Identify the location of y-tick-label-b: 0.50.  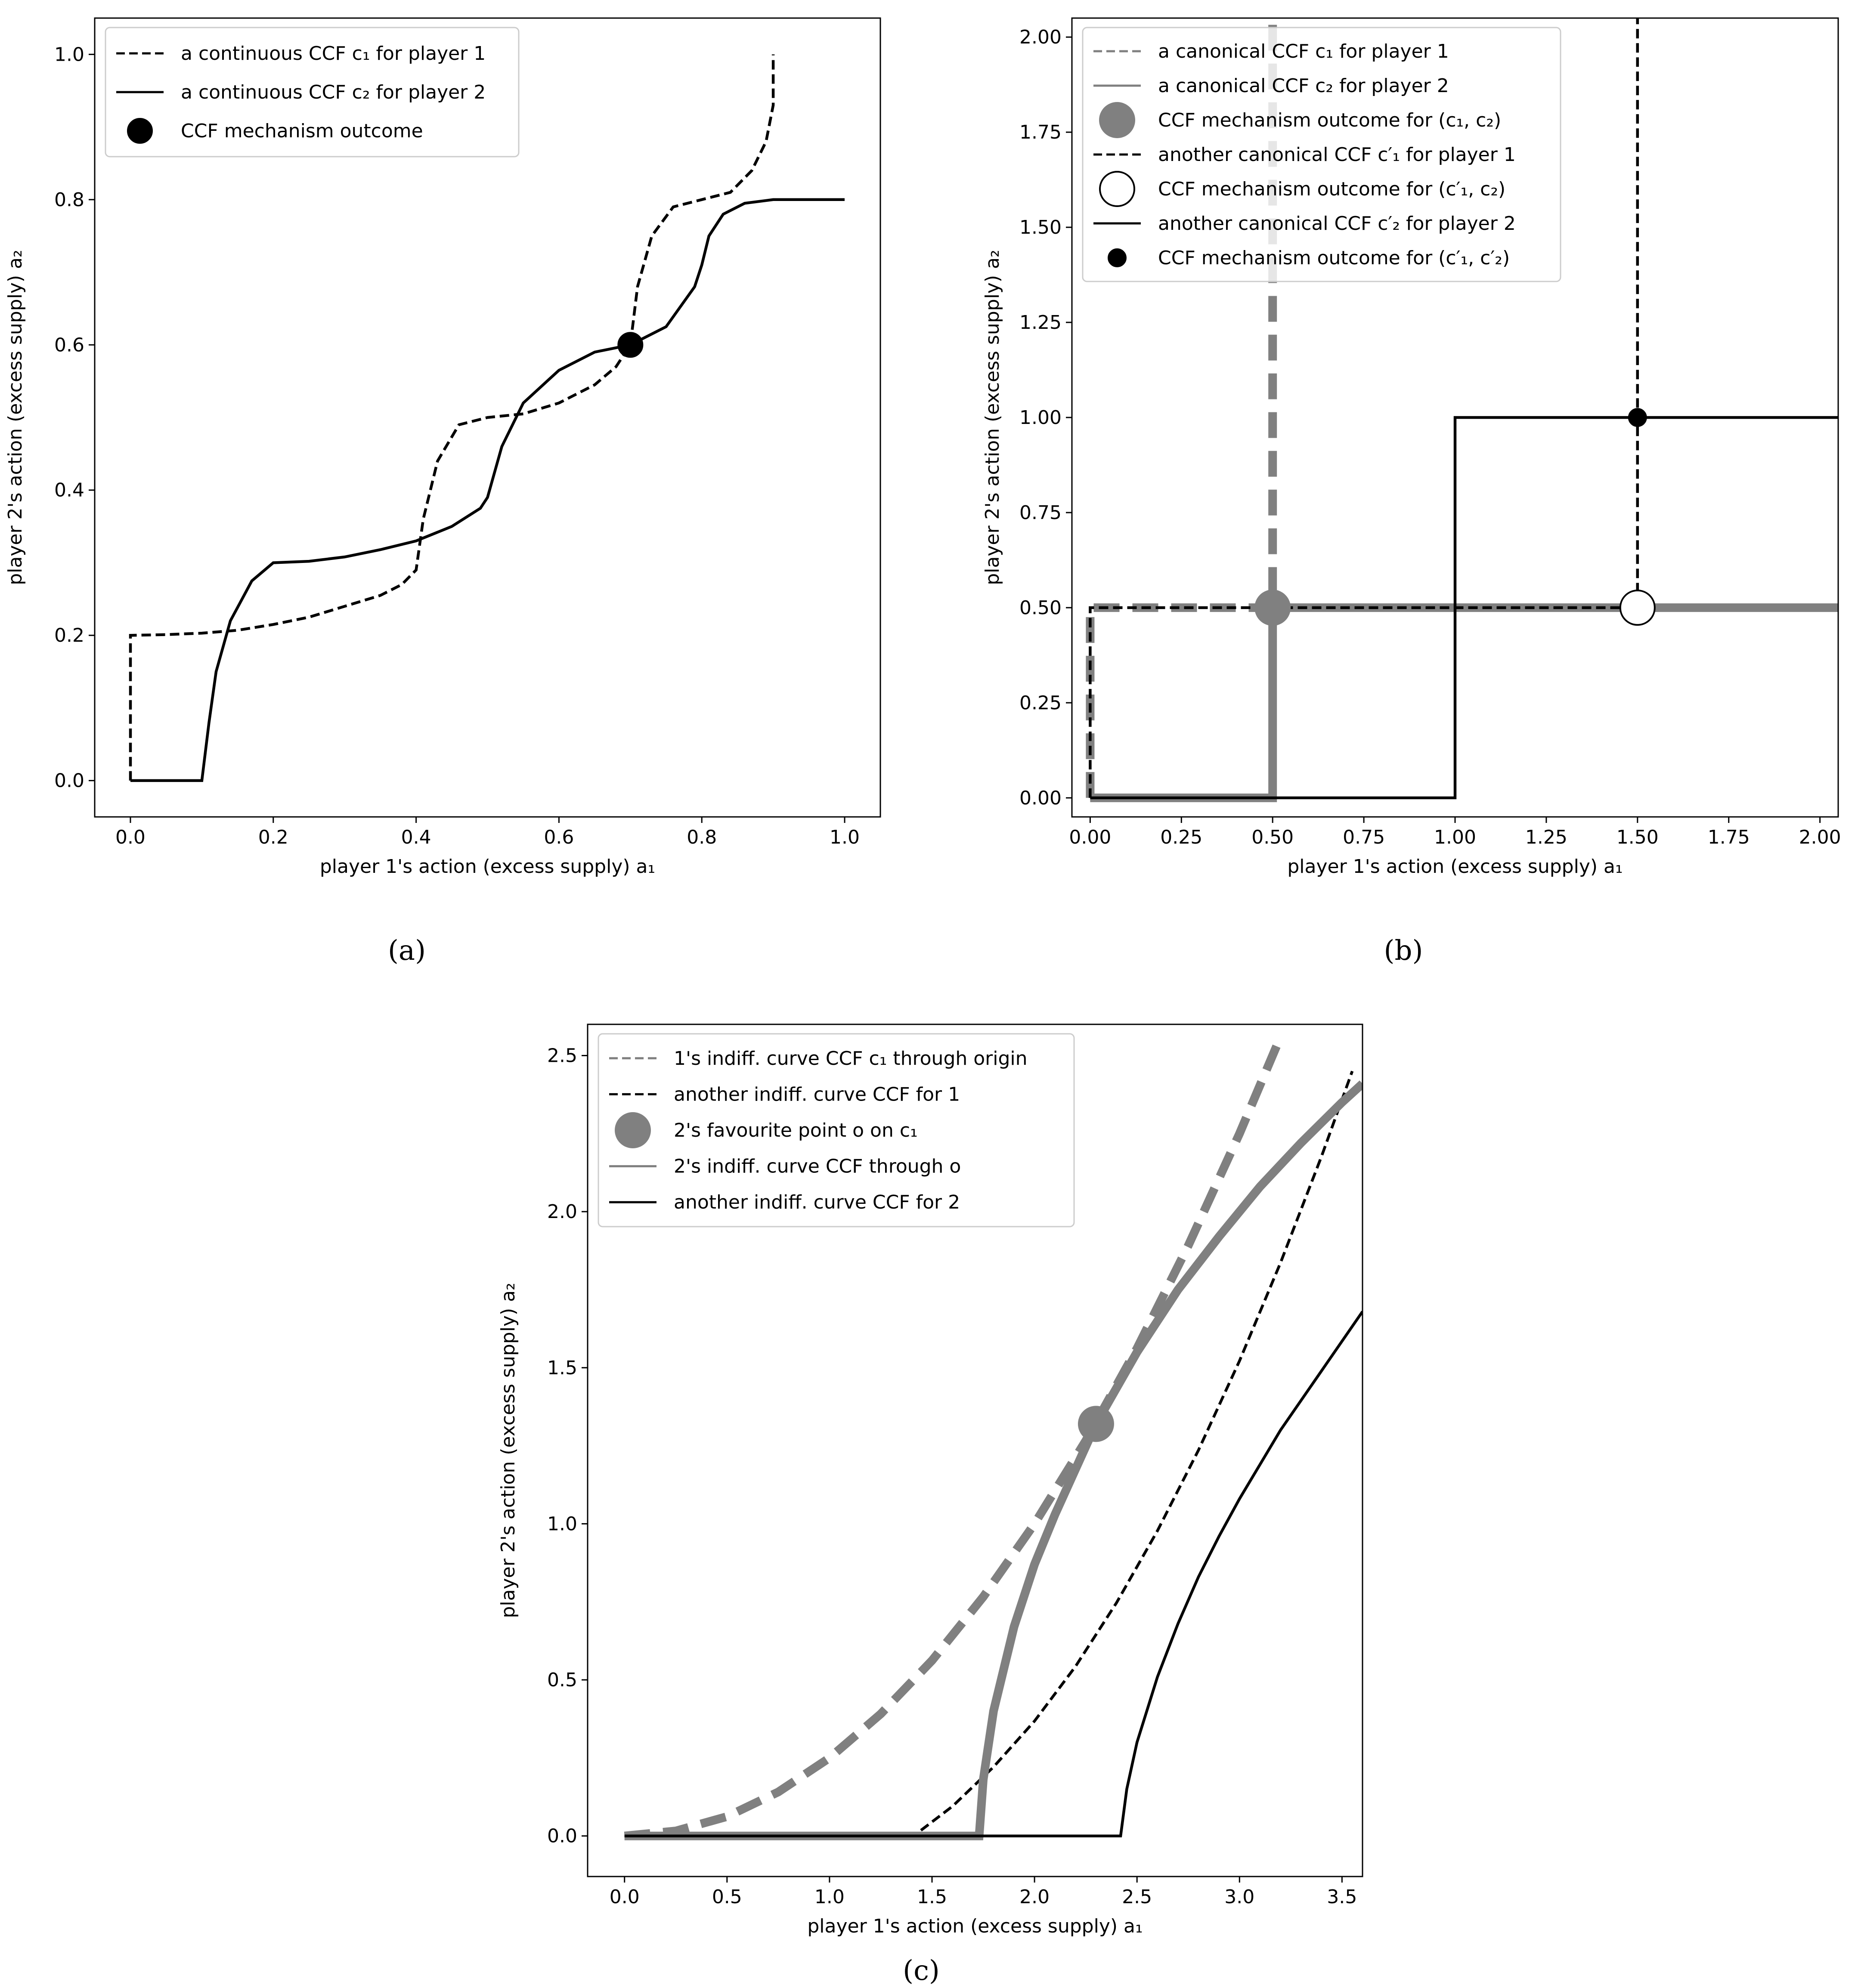
(1040, 608).